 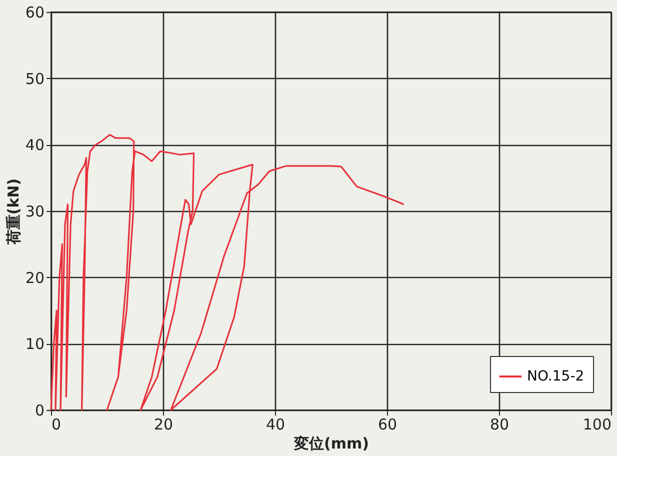 What do you see at coordinates (388, 425) in the screenshot?
I see `x-tick-label: 60` at bounding box center [388, 425].